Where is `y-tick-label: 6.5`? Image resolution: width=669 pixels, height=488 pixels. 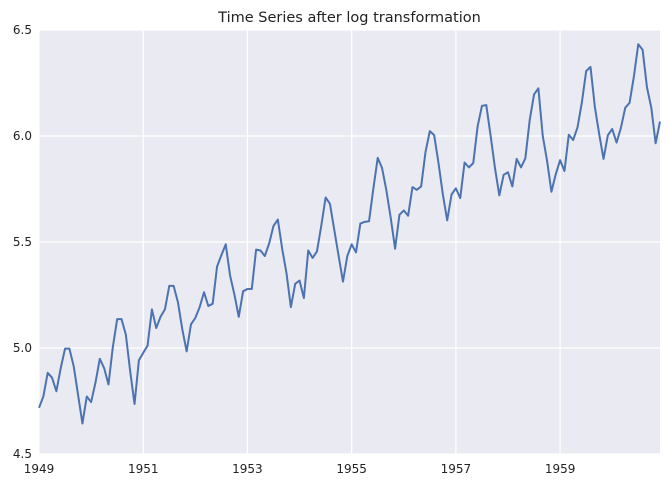 y-tick-label: 6.5 is located at coordinates (22, 30).